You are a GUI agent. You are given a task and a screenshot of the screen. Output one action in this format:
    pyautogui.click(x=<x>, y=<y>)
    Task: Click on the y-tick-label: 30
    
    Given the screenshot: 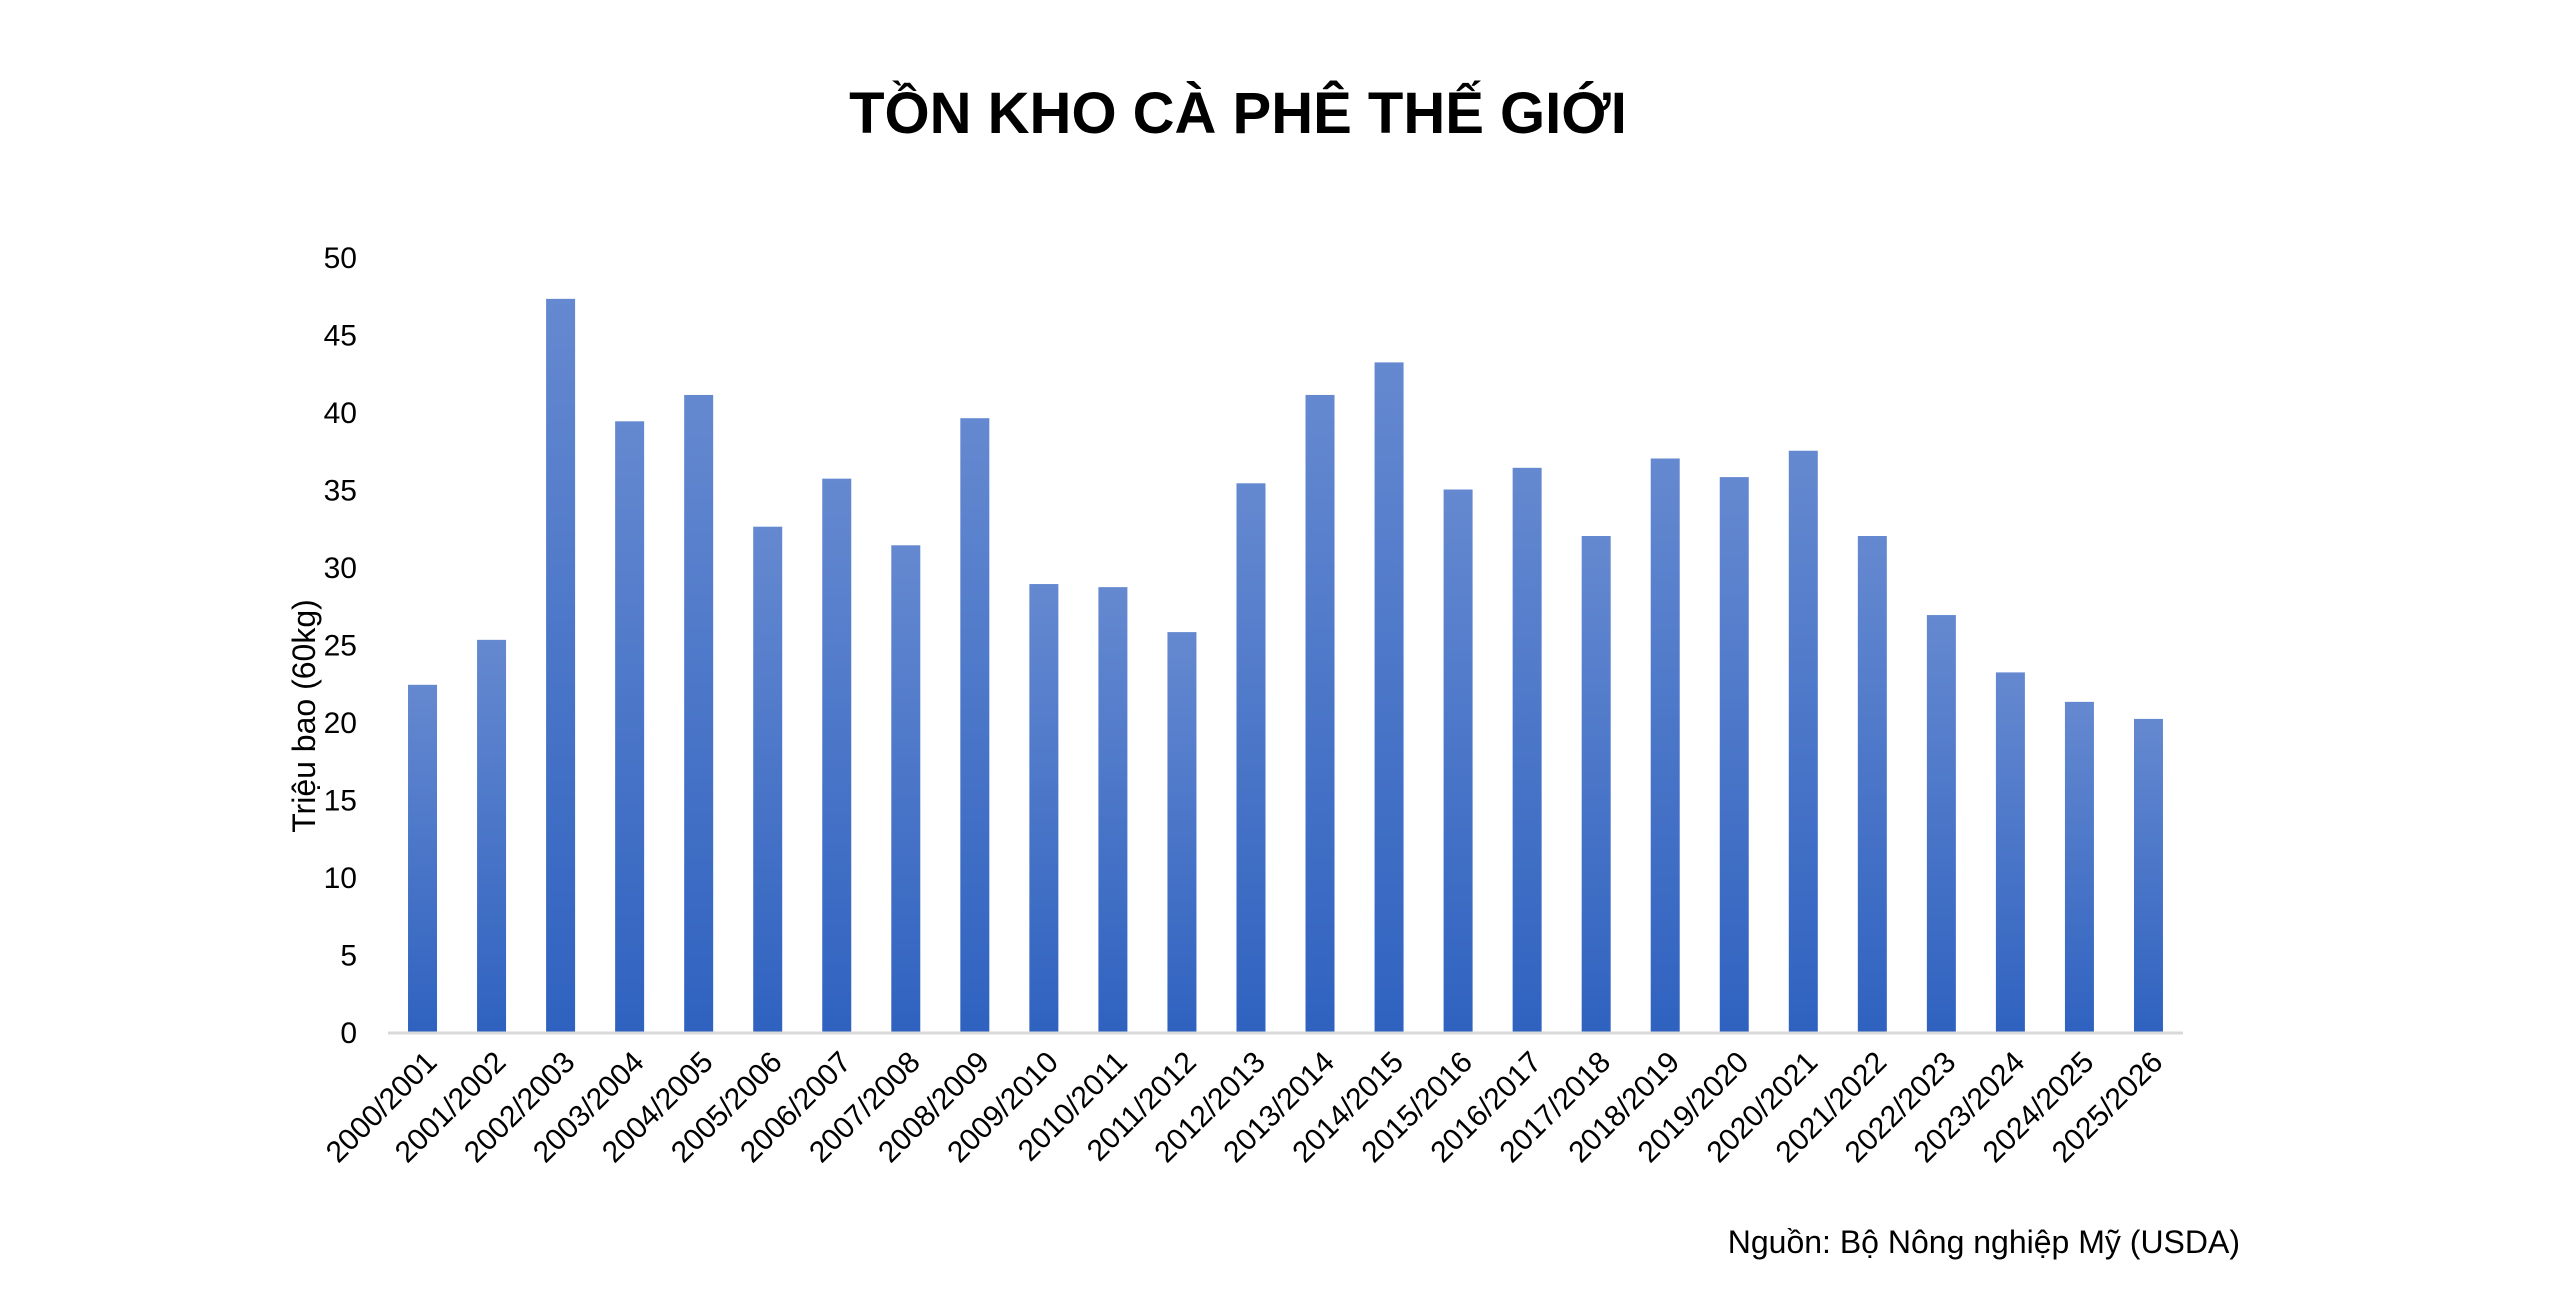 What is the action you would take?
    pyautogui.click(x=340, y=568)
    